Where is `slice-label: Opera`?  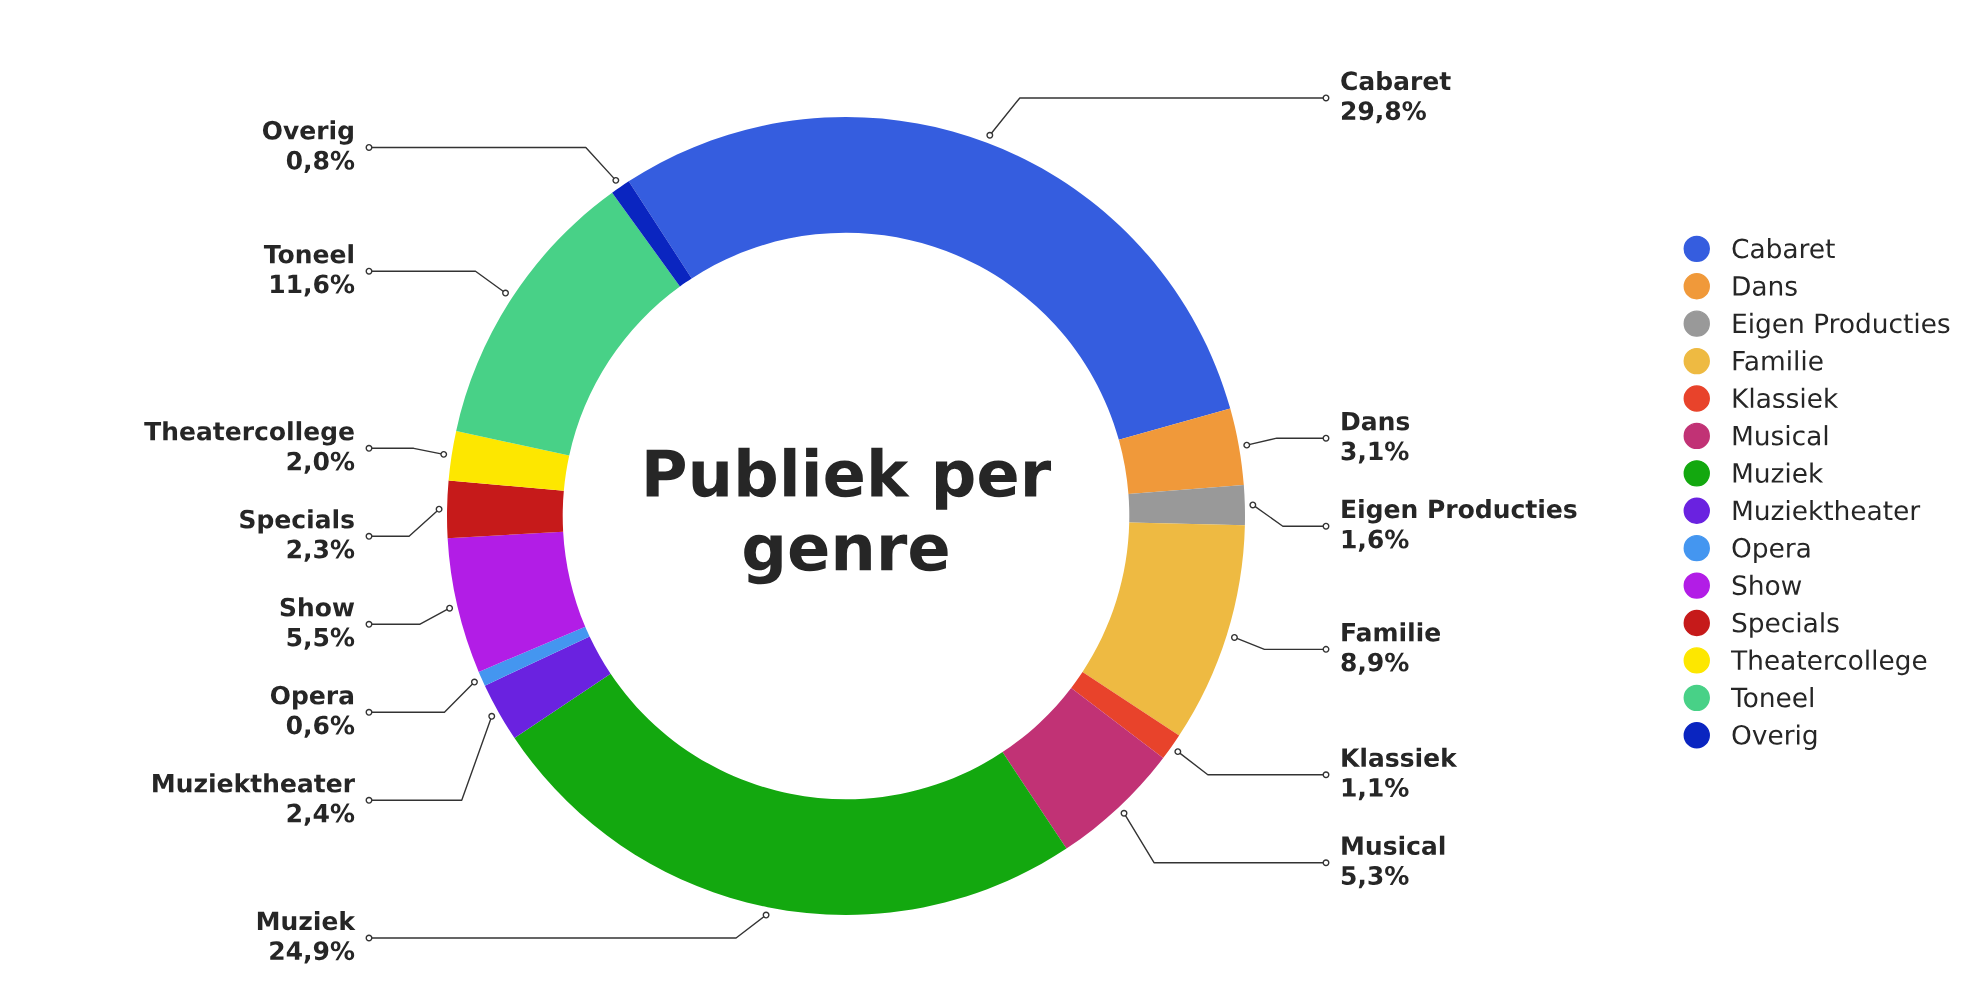 slice-label: Opera is located at coordinates (312, 697).